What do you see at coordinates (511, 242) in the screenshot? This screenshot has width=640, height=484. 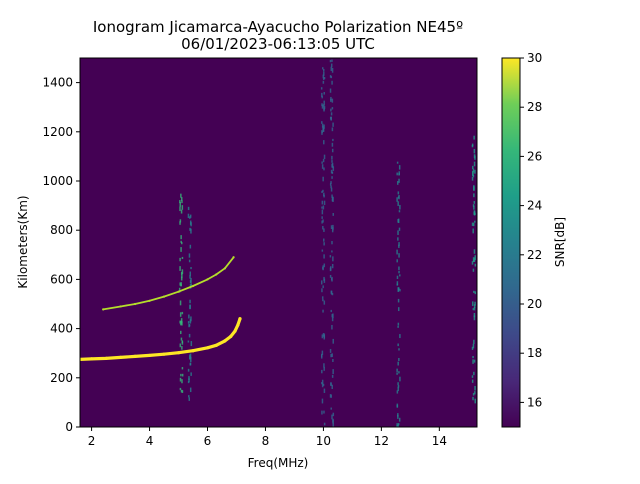 I see `colorbar` at bounding box center [511, 242].